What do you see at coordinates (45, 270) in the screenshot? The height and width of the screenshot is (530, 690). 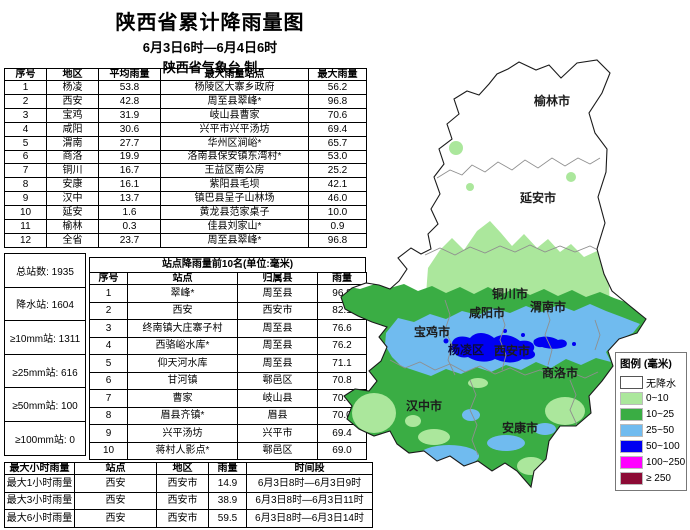 I see `stat-total-stations: 总站数: 1935` at bounding box center [45, 270].